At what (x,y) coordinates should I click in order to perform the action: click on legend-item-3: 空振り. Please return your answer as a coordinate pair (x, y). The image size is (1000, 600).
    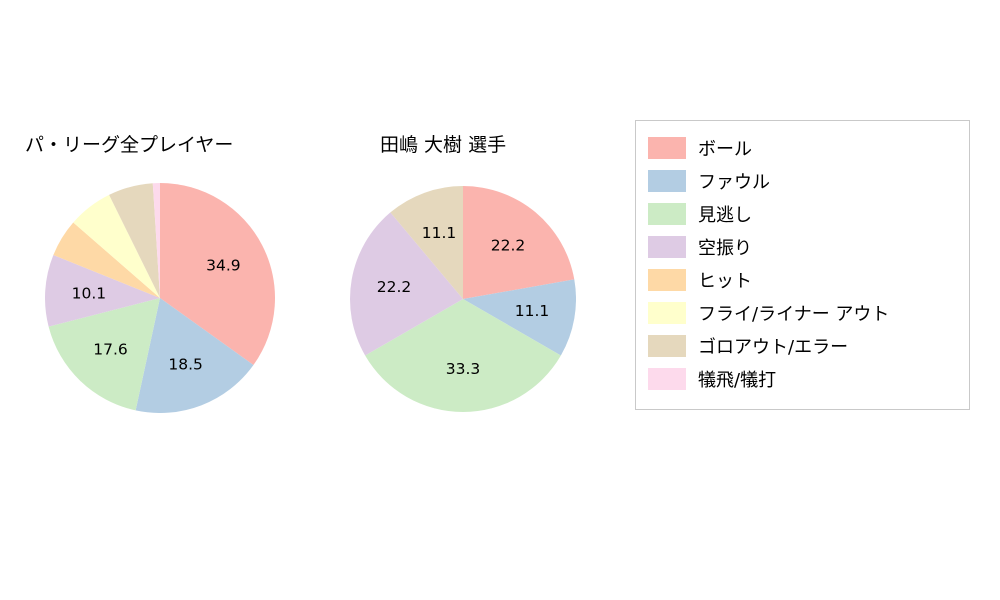
    Looking at the image, I should click on (808, 246).